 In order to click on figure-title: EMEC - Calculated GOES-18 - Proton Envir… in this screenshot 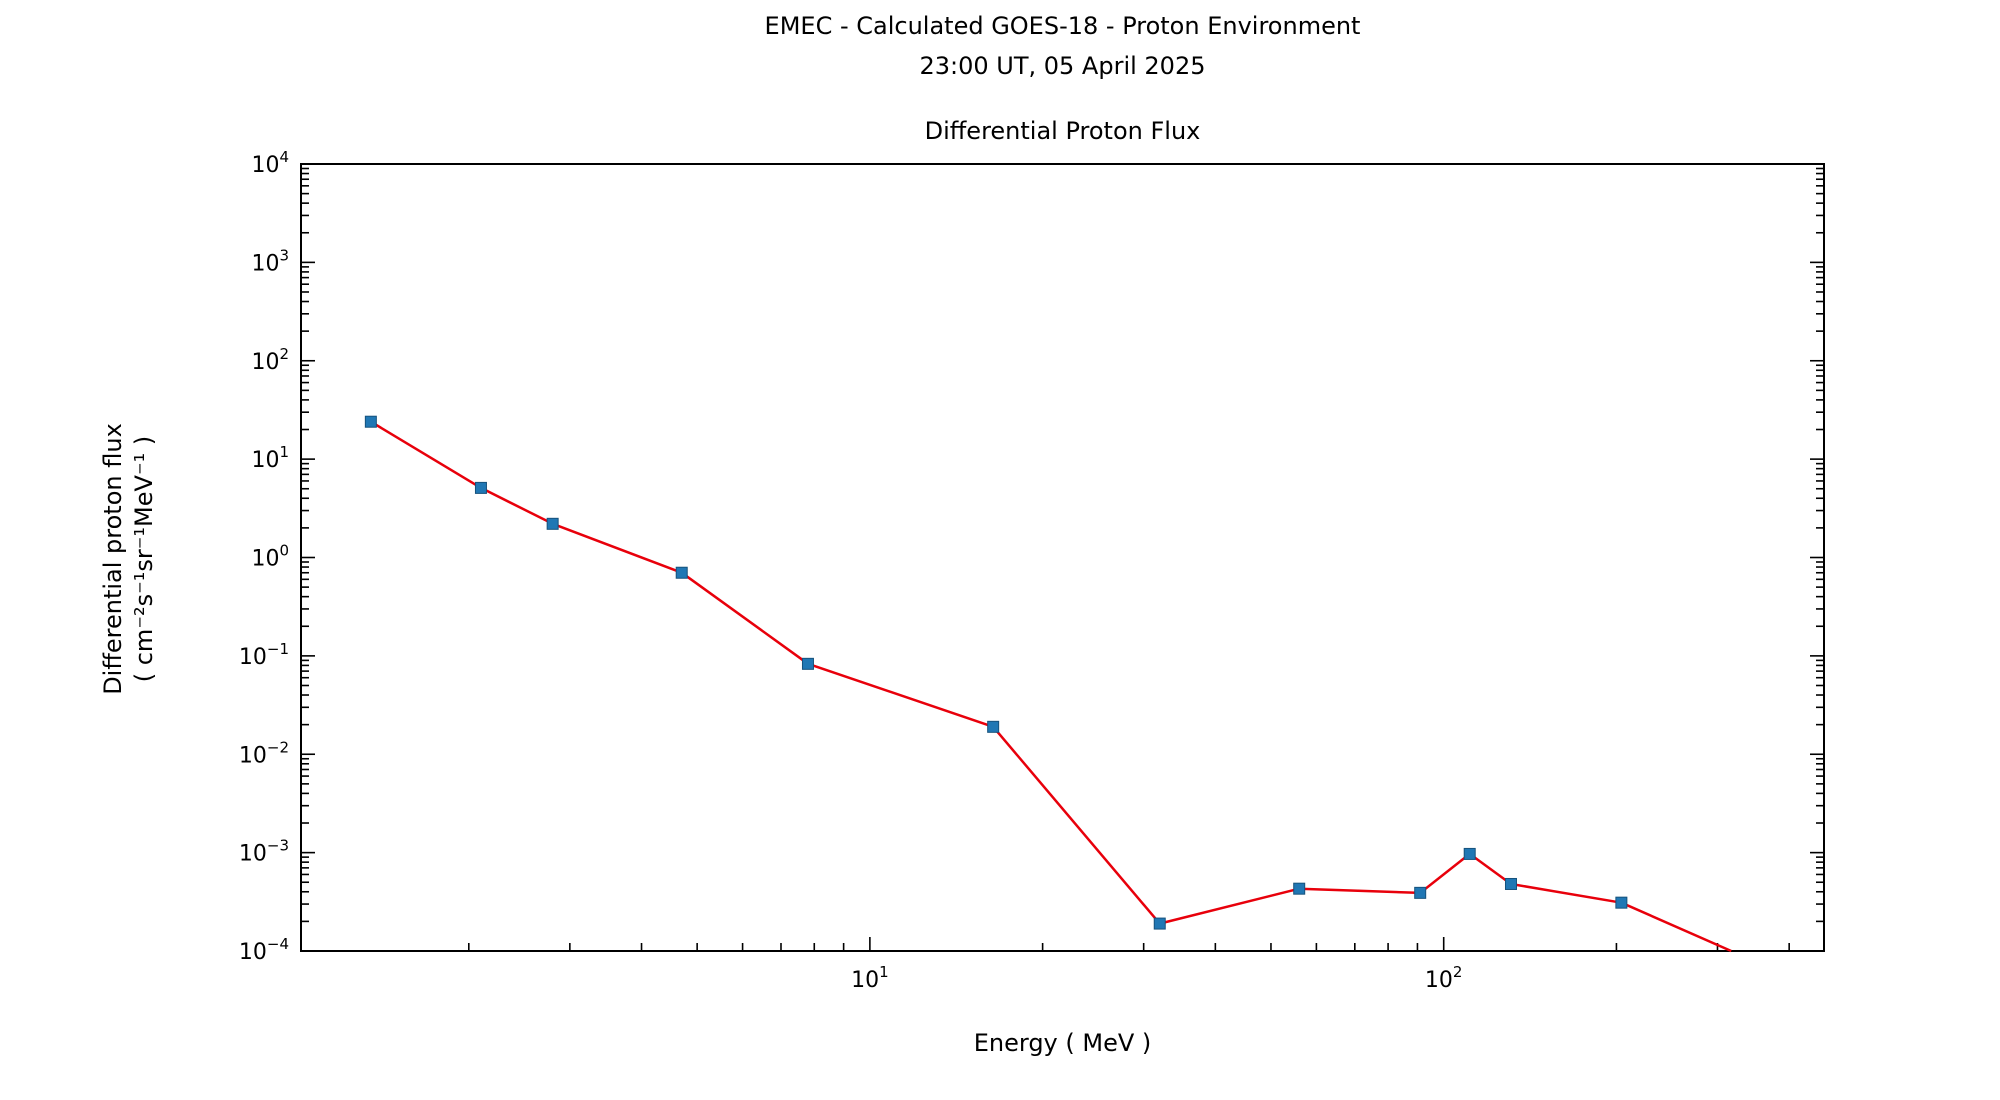, I will do `click(1062, 26)`.